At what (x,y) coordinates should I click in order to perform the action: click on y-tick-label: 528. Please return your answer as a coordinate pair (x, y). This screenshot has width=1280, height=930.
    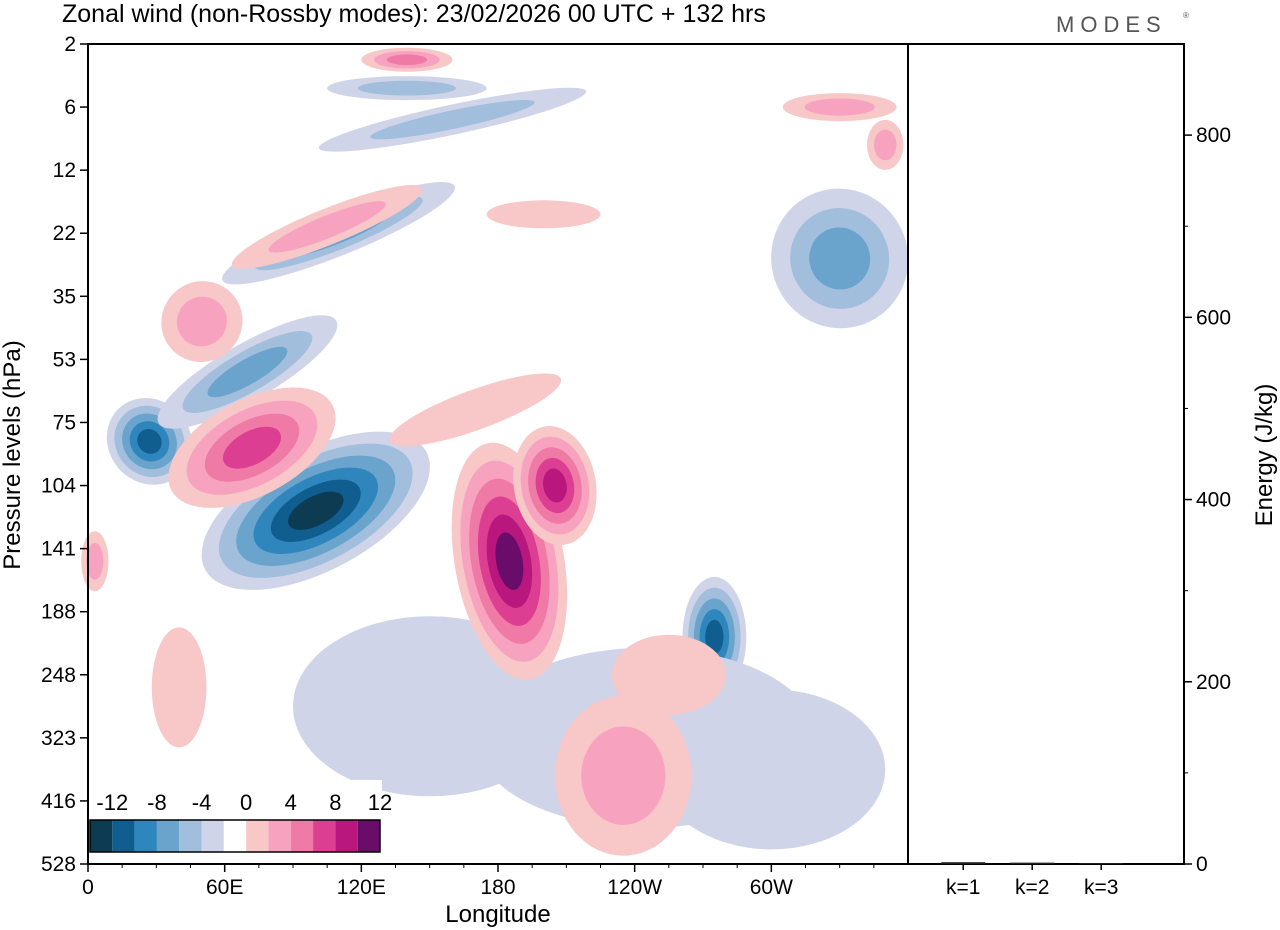
    Looking at the image, I should click on (58, 864).